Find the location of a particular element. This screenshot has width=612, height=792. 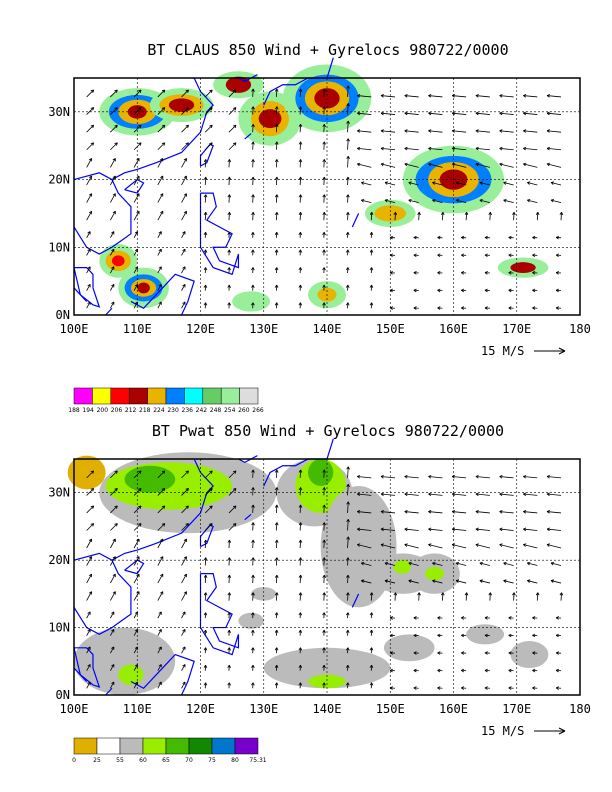

y-tick-label: 20N is located at coordinates (59, 560).